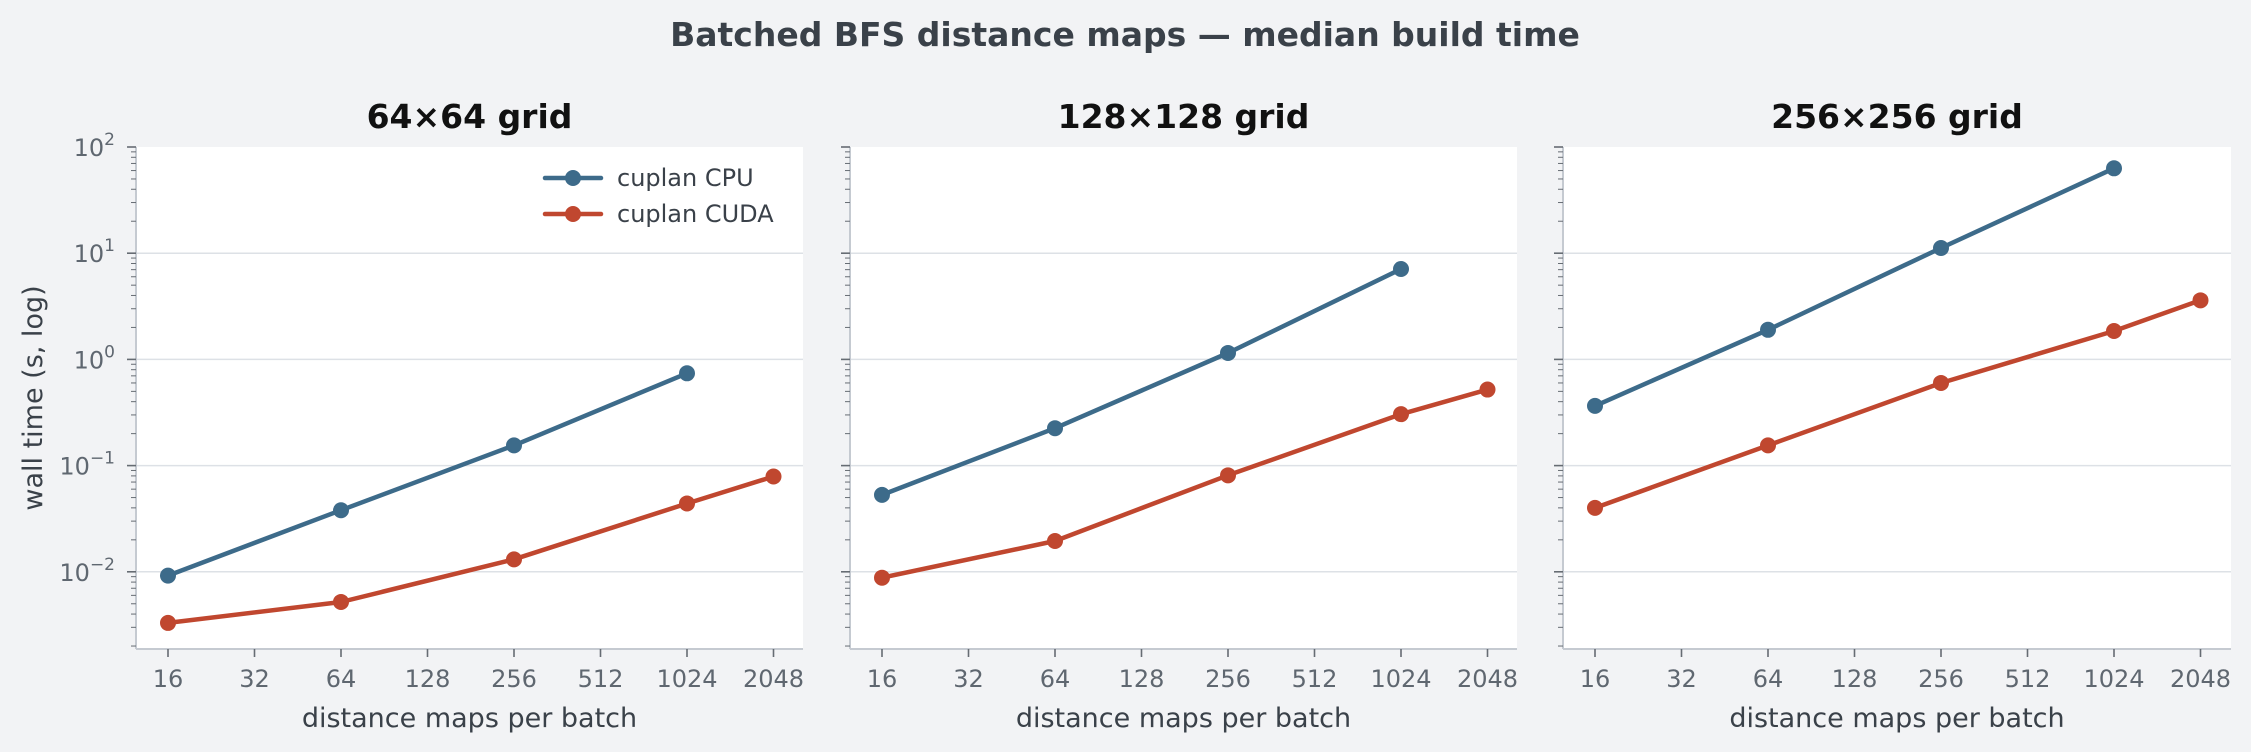 Image resolution: width=2251 pixels, height=752 pixels. What do you see at coordinates (470, 116) in the screenshot?
I see `panel-title: 64×64 grid` at bounding box center [470, 116].